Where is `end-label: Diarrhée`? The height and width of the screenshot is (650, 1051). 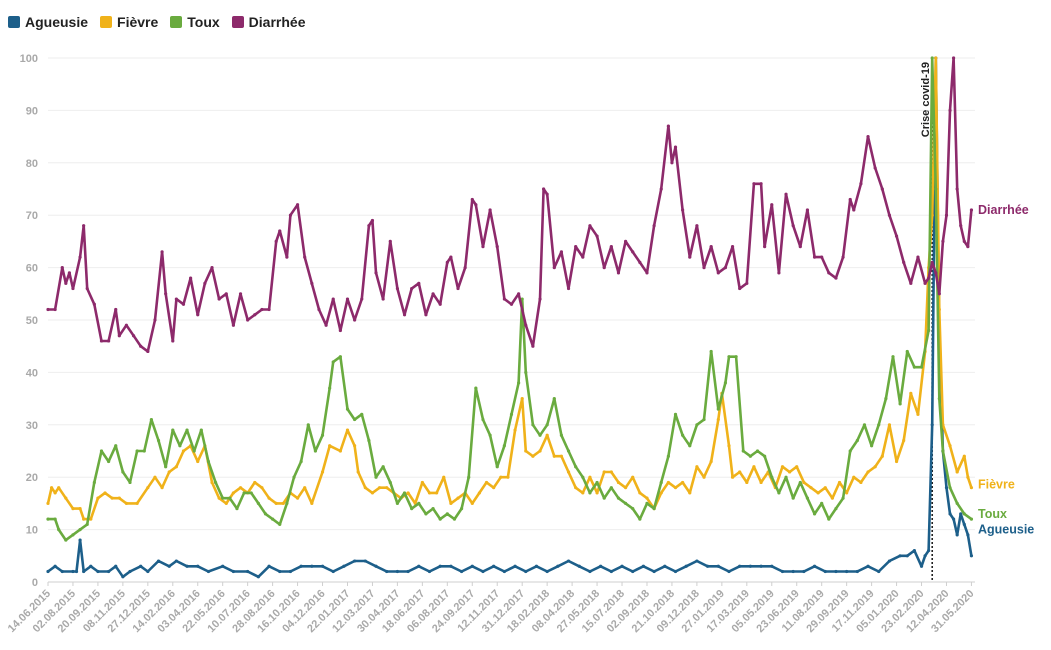
end-label: Diarrhée is located at coordinates (1003, 210).